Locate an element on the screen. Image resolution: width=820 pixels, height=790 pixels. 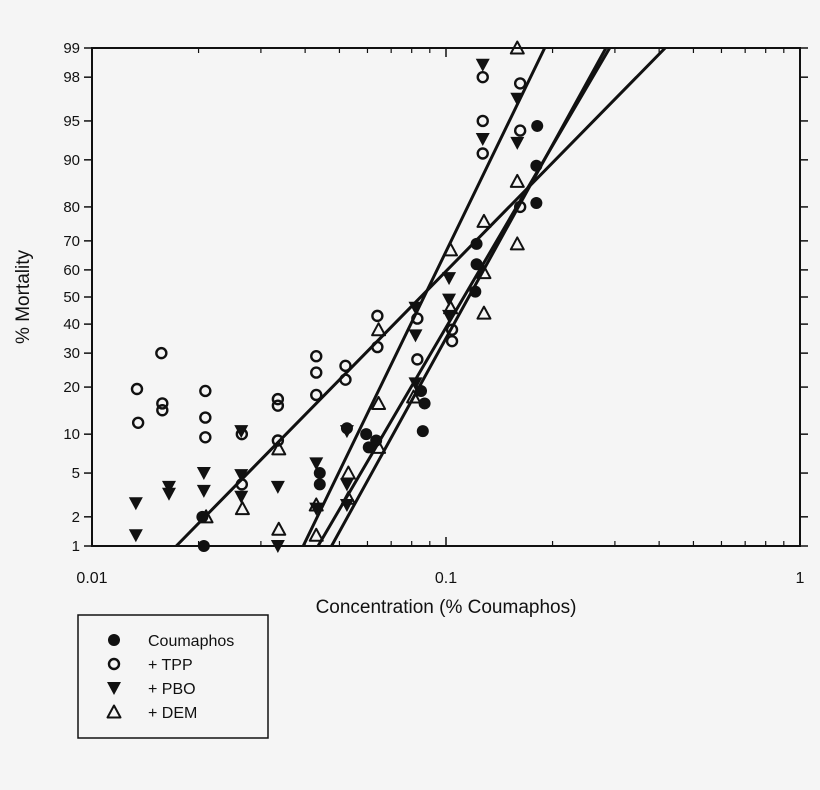
y-tick-label: 70 is located at coordinates (71, 241).